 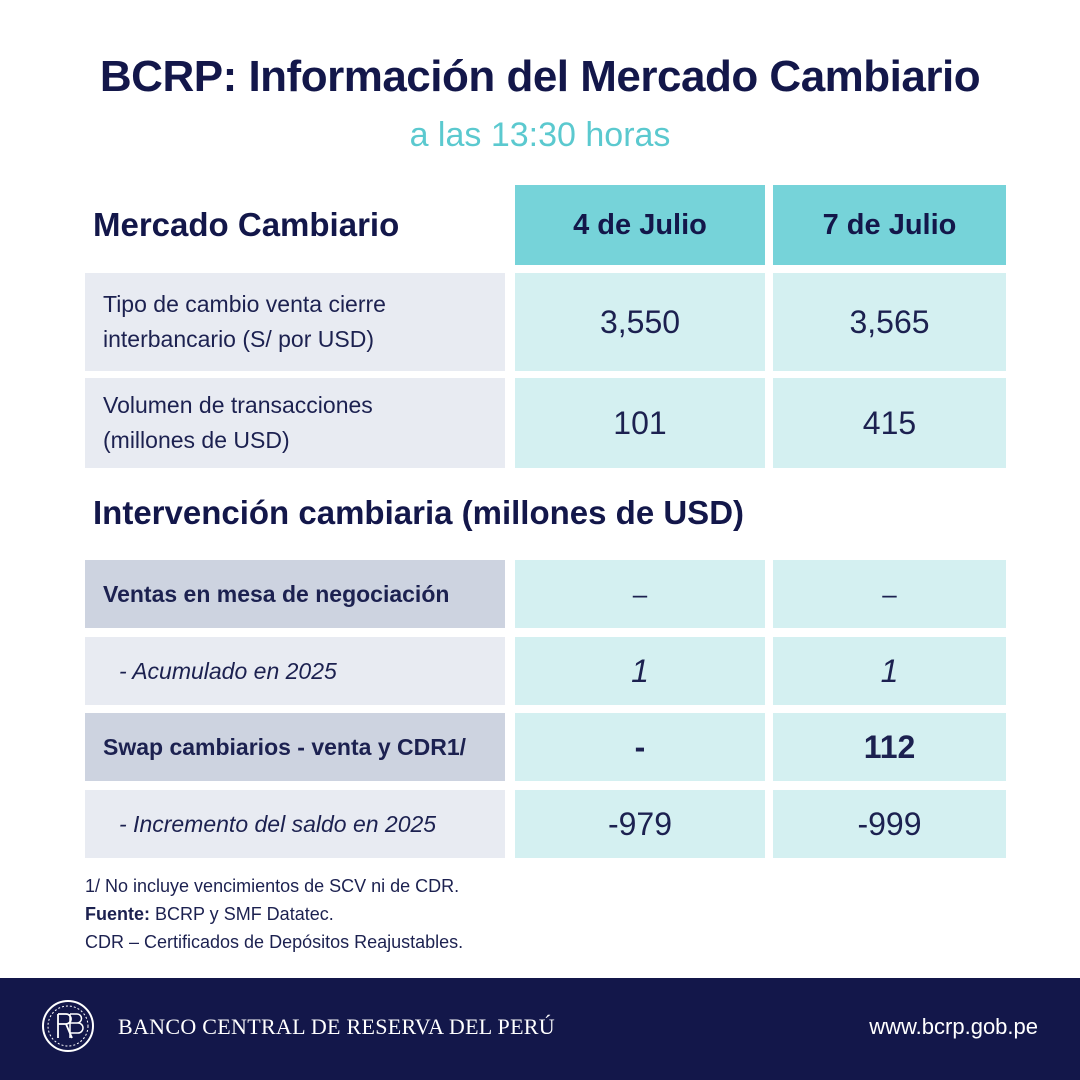 I want to click on row-label-swap: Swap cambiarios - venta y CDR1/, so click(x=295, y=747).